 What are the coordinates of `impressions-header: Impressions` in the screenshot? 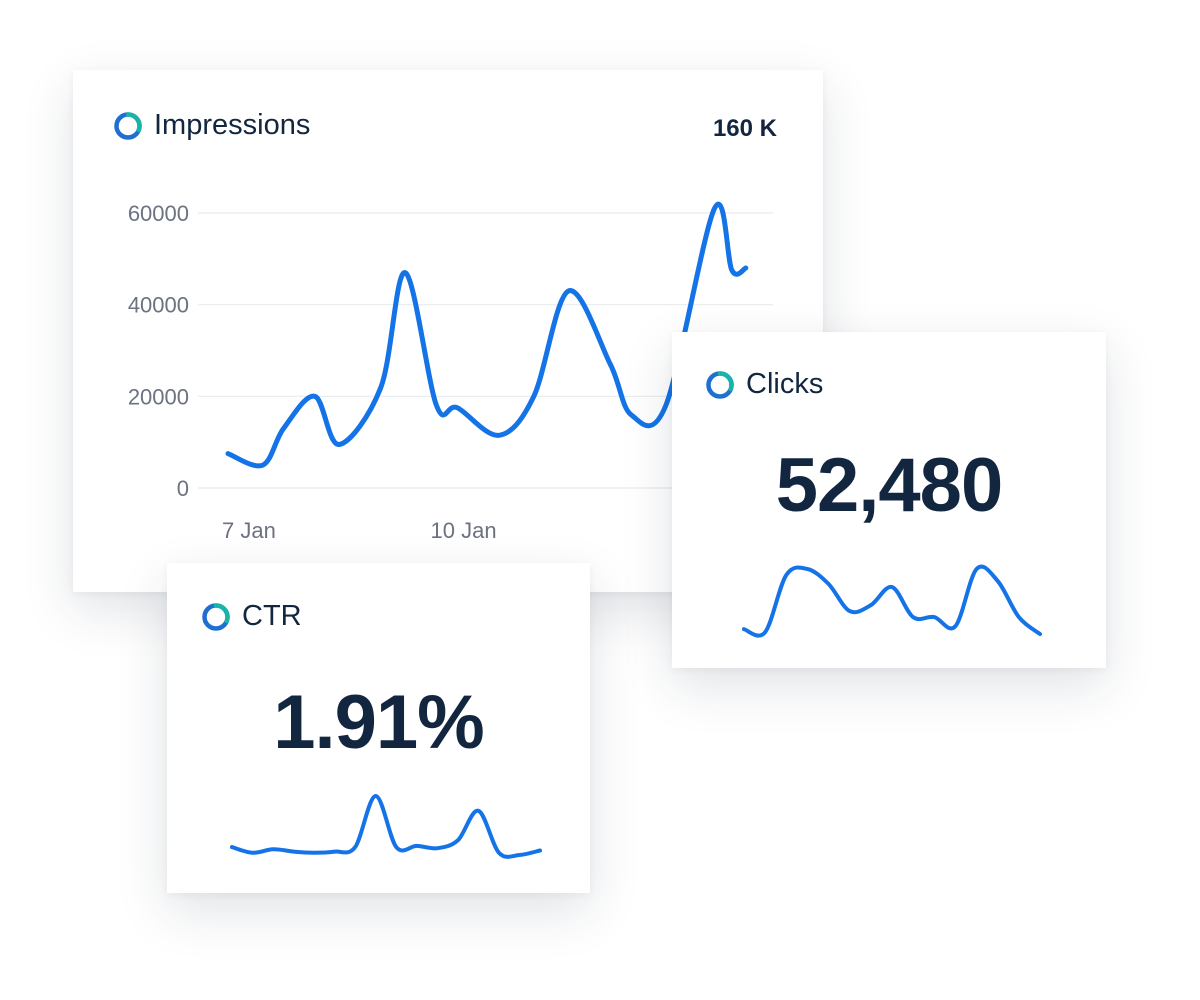 It's located at (211, 125).